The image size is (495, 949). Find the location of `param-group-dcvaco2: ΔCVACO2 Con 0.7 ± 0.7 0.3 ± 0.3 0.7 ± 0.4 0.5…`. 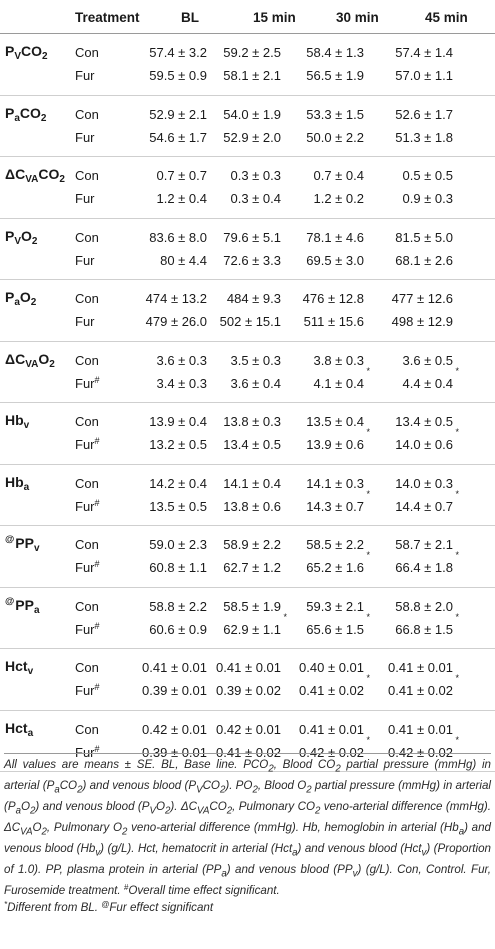

param-group-dcvaco2: ΔCVACO2 Con 0.7 ± 0.7 0.3 ± 0.3 0.7 ± 0.4 0.5… is located at coordinates (247, 188).